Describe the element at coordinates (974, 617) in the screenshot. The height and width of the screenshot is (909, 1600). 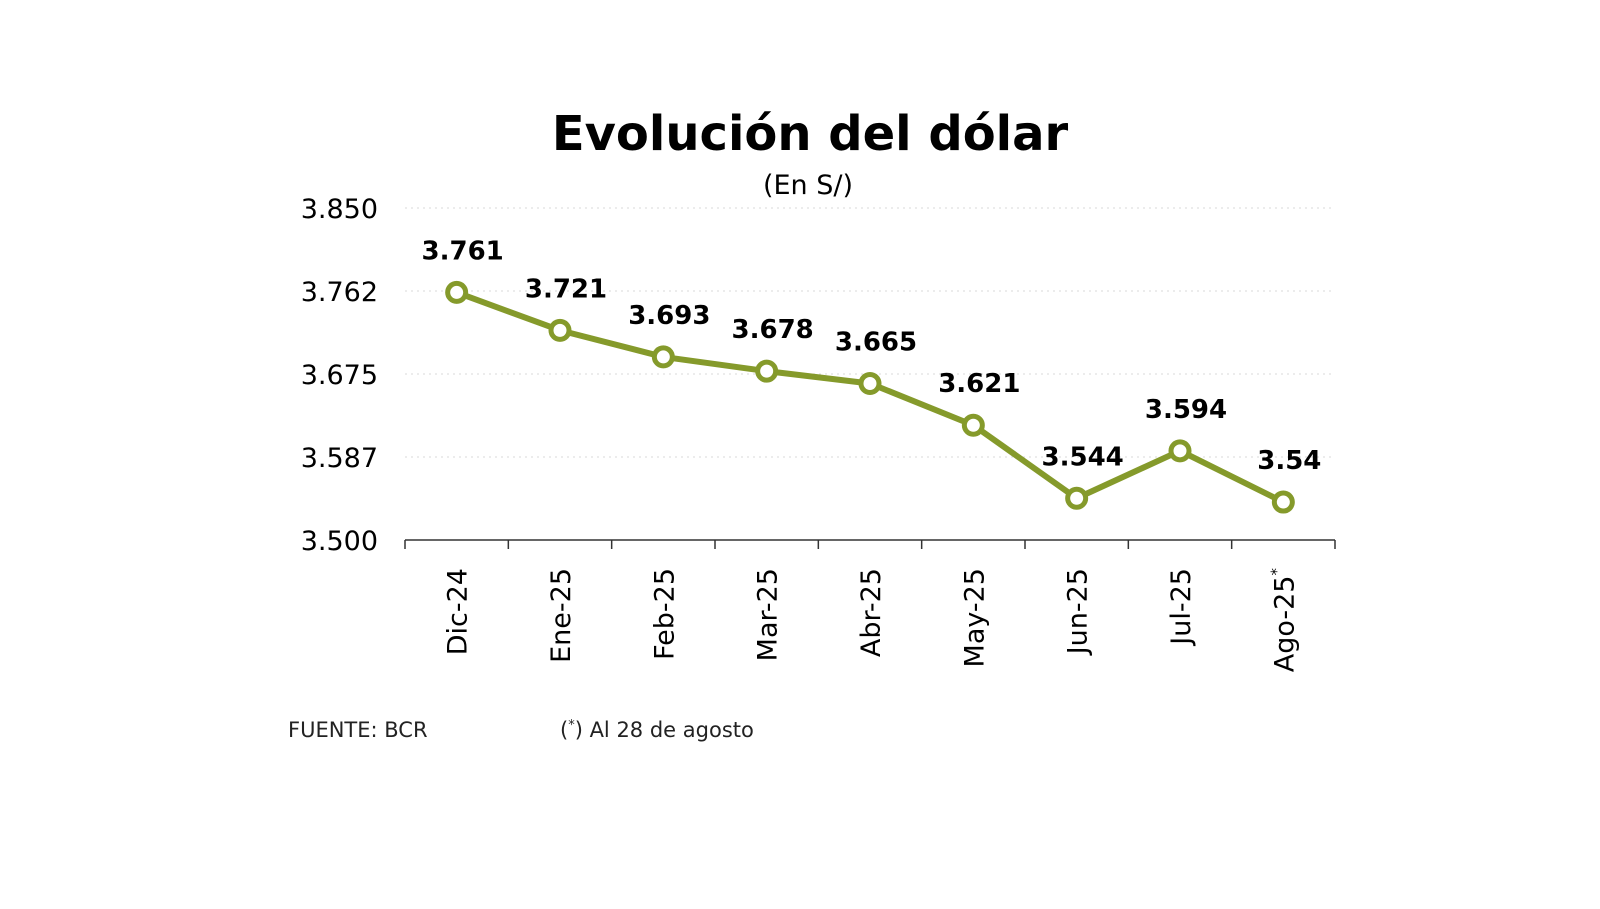
I see `x-tick-label: May-25` at that location.